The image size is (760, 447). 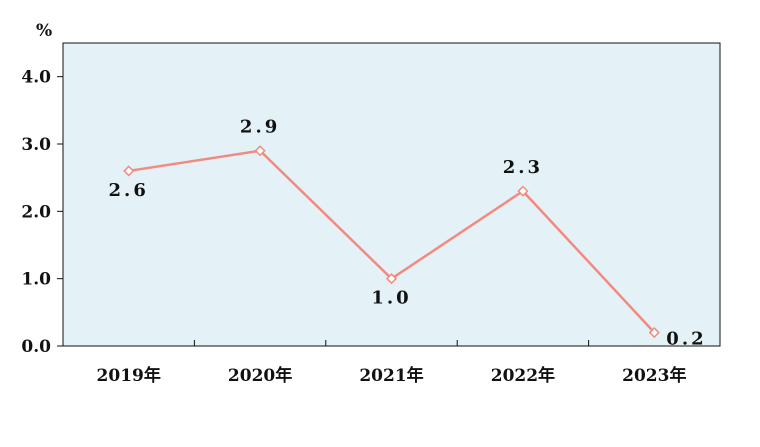 I want to click on data-label: 2.9, so click(x=260, y=127).